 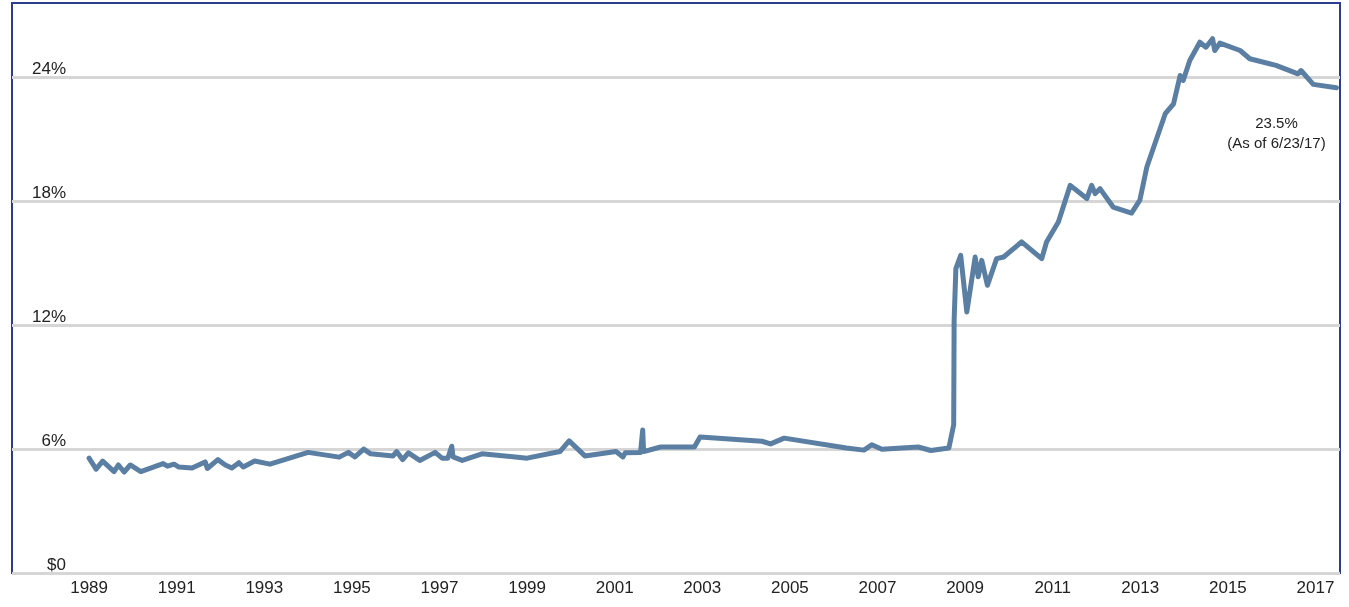 I want to click on x-tick-label: 2017, so click(x=1315, y=587).